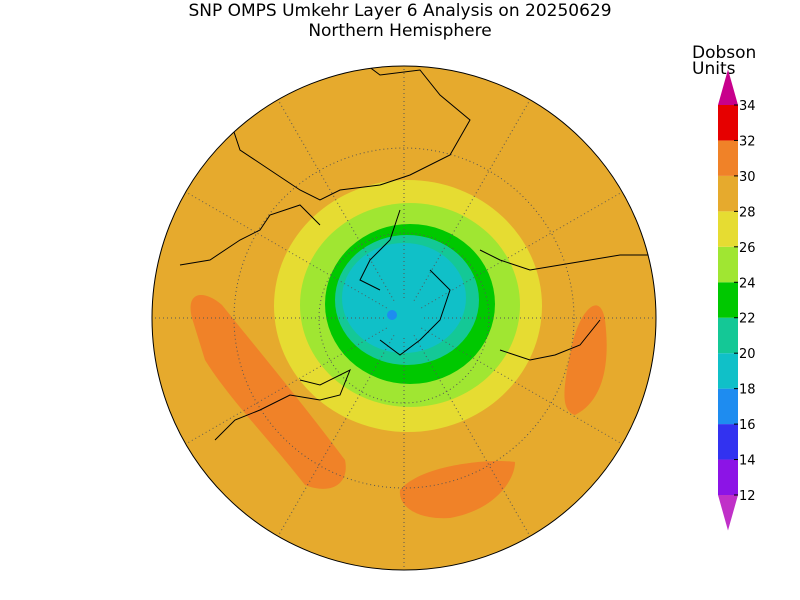 The image size is (800, 600). Describe the element at coordinates (747, 425) in the screenshot. I see `colorbar-tick-label: 16` at that location.